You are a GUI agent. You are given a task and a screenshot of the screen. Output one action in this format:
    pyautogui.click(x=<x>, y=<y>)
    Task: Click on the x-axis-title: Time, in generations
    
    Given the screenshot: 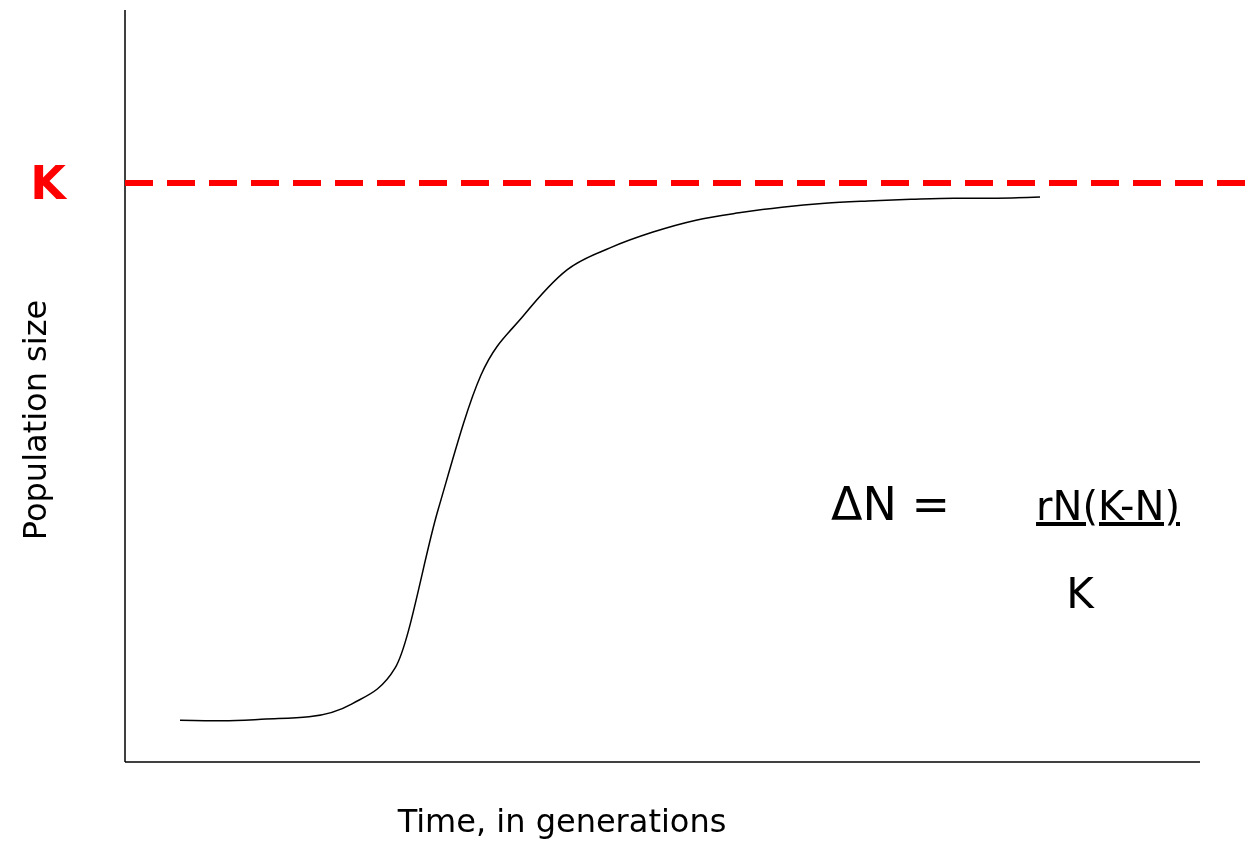 What is the action you would take?
    pyautogui.click(x=561, y=821)
    